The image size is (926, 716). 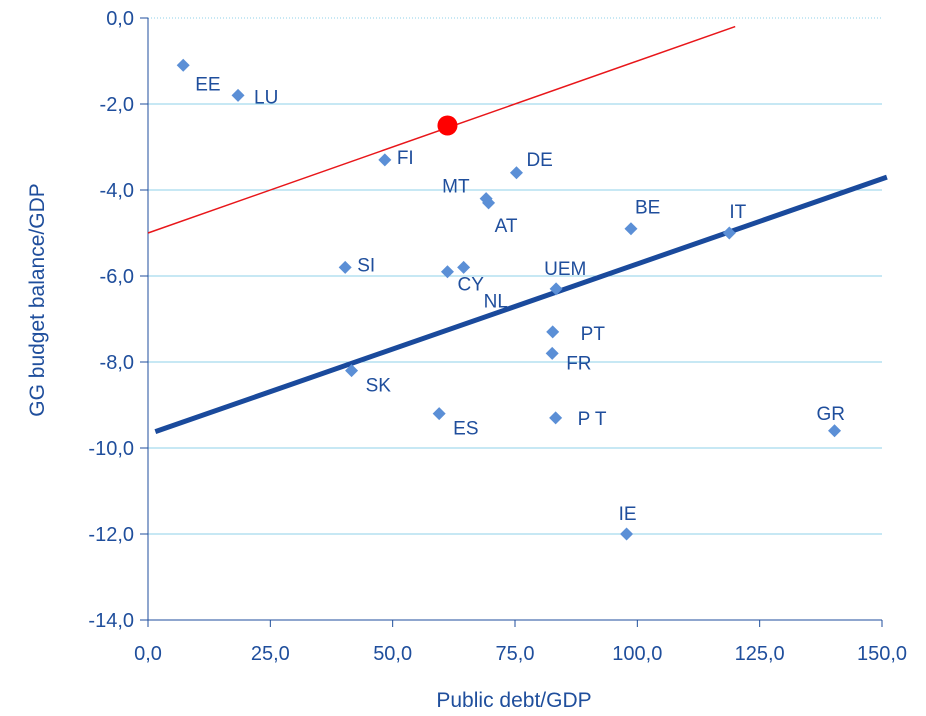 I want to click on highlight-marker, so click(x=447, y=125).